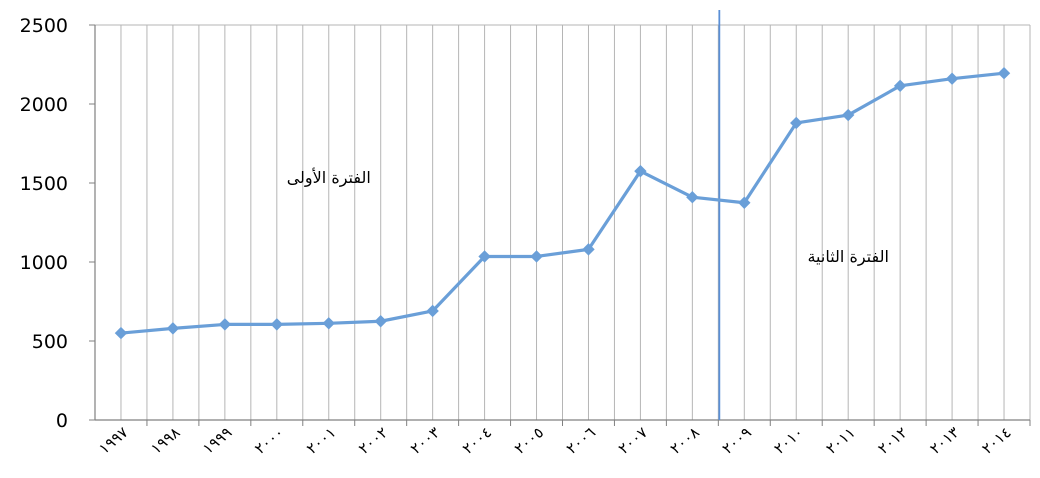 This screenshot has width=1040, height=478. I want to click on x-tick-label: ٢٠٠٩, so click(737, 440).